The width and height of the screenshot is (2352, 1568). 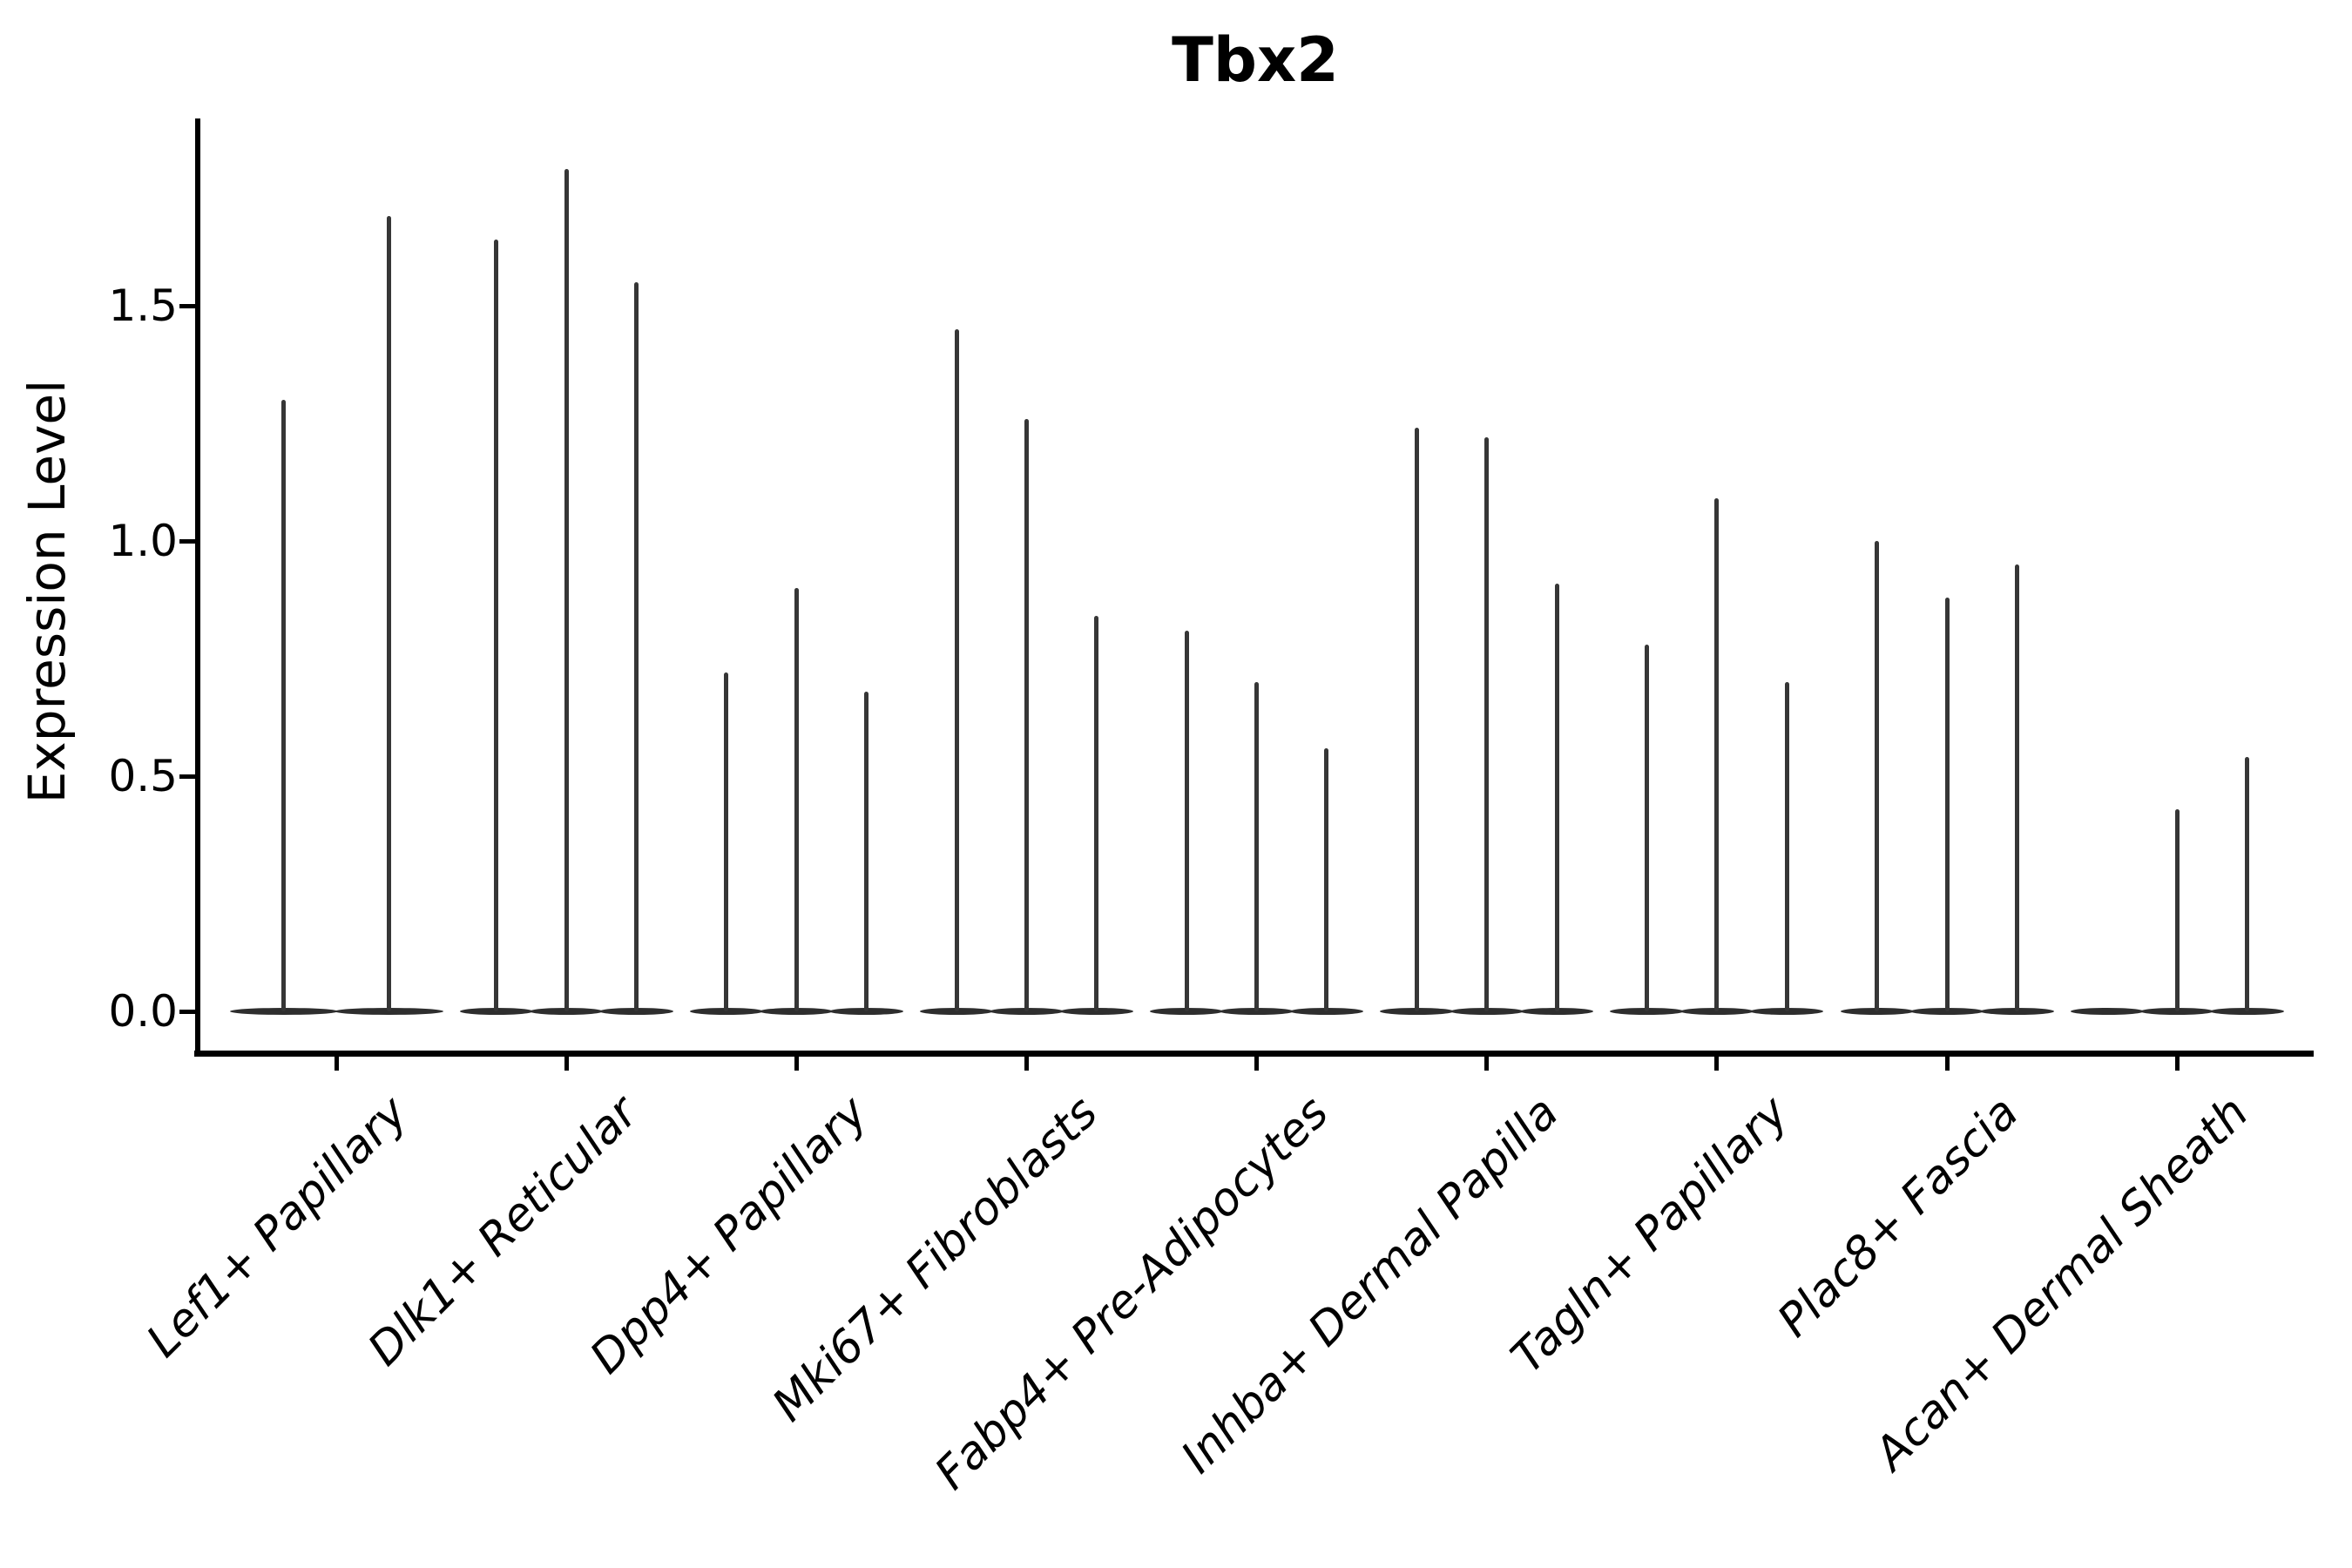 I want to click on y-tick-label: 1.0, so click(x=143, y=541).